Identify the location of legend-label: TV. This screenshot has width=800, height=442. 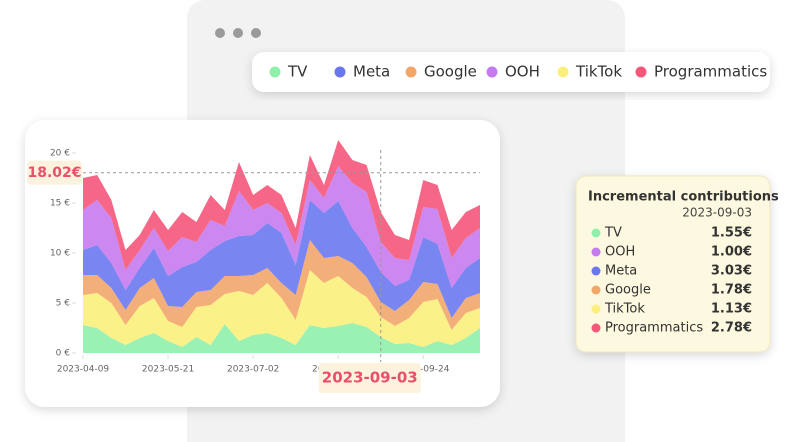
(297, 72).